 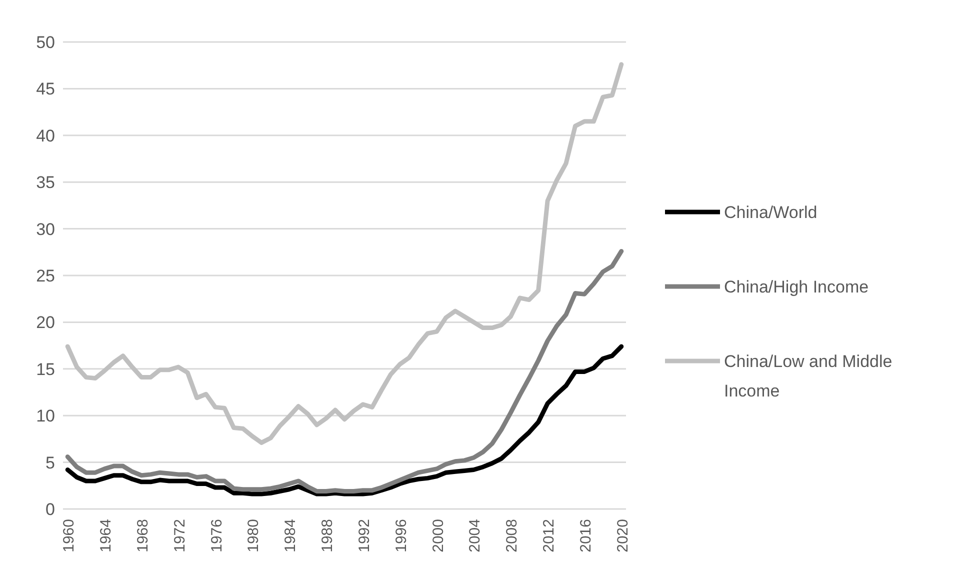 What do you see at coordinates (45, 322) in the screenshot?
I see `y-tick-label: 20` at bounding box center [45, 322].